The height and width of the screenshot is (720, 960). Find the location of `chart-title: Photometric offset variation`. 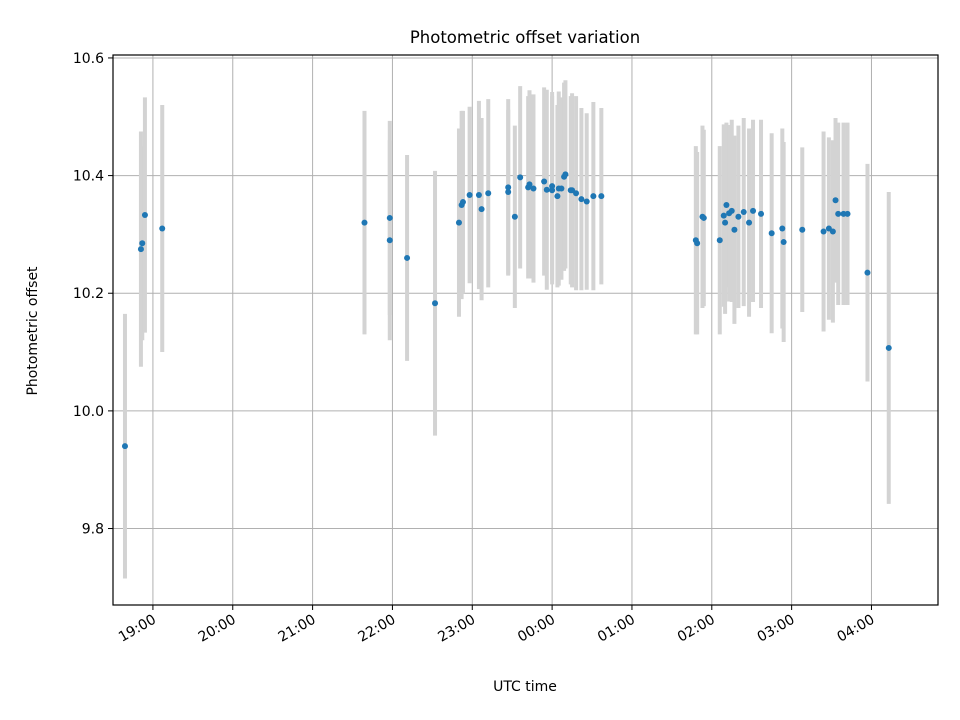

chart-title: Photometric offset variation is located at coordinates (525, 37).